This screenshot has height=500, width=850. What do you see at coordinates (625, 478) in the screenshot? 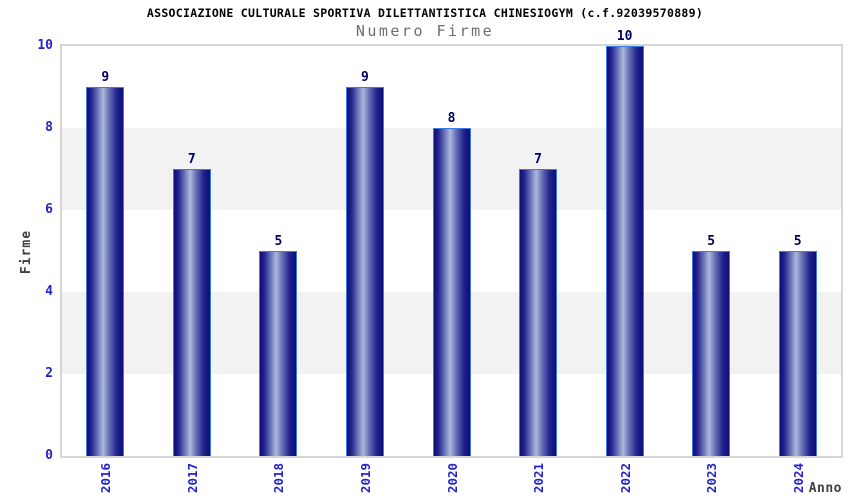
I see `x-tick-label-2022: 2022` at bounding box center [625, 478].